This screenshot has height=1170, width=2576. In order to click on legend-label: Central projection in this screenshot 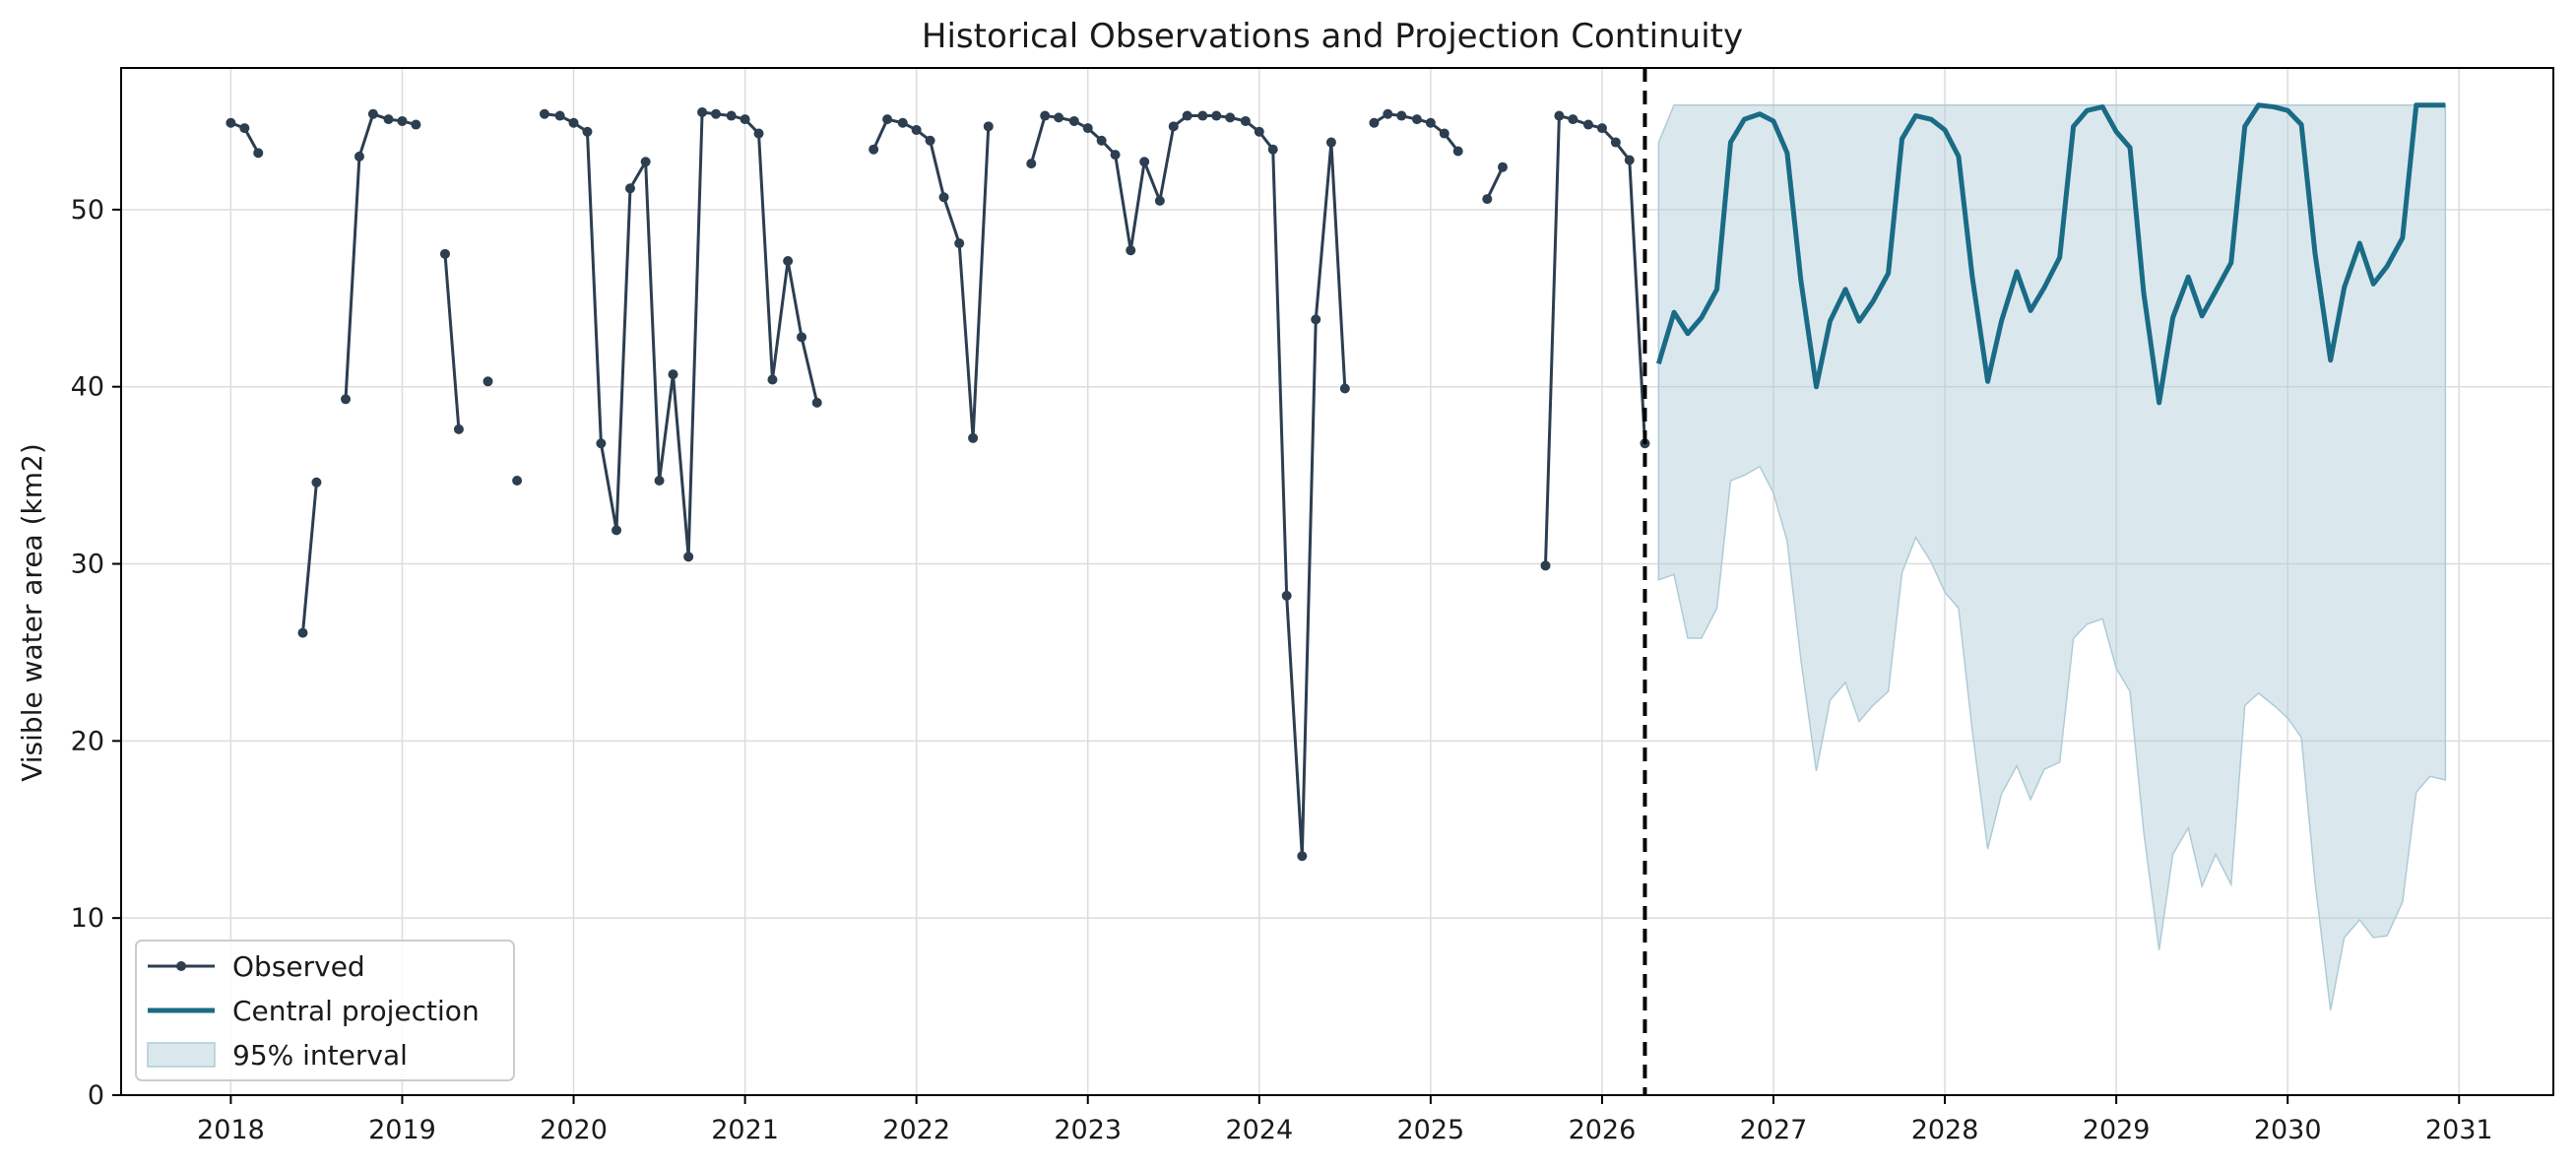, I will do `click(356, 1011)`.